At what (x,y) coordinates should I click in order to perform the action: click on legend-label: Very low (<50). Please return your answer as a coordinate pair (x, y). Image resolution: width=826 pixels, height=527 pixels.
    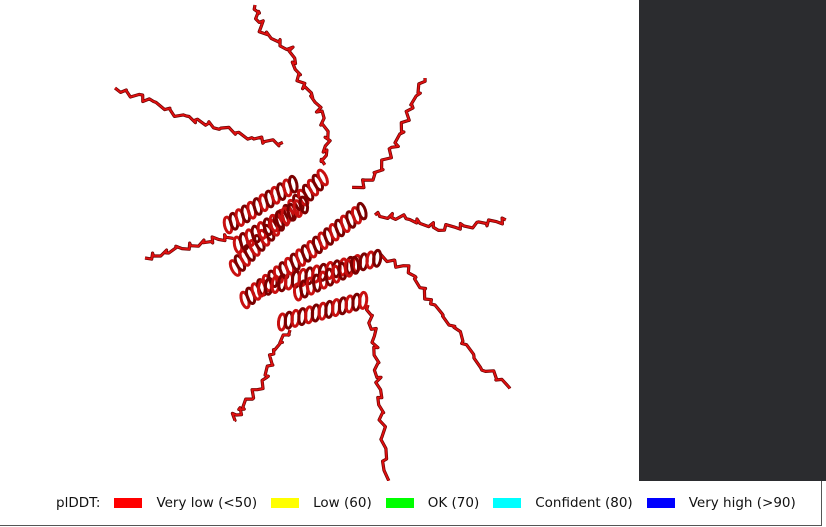
    Looking at the image, I should click on (207, 503).